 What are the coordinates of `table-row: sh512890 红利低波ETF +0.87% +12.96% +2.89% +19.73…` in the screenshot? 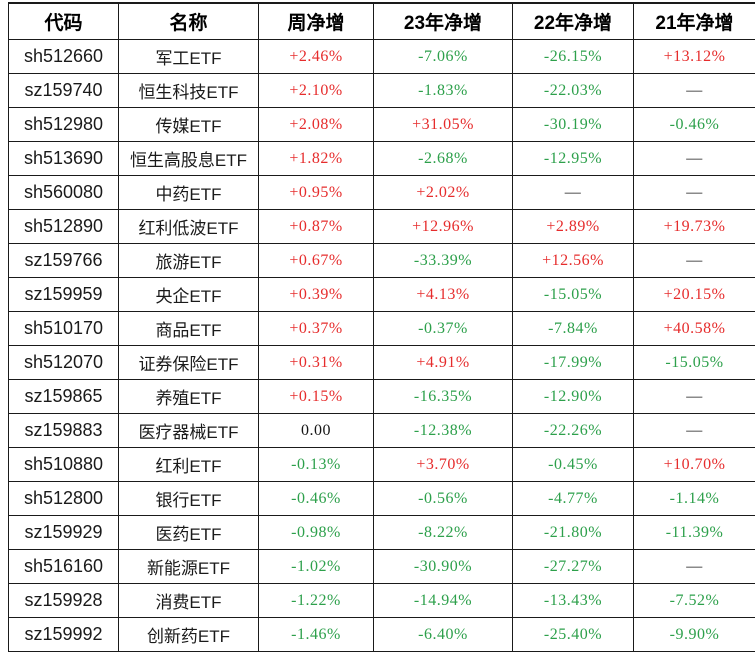 It's located at (381, 226).